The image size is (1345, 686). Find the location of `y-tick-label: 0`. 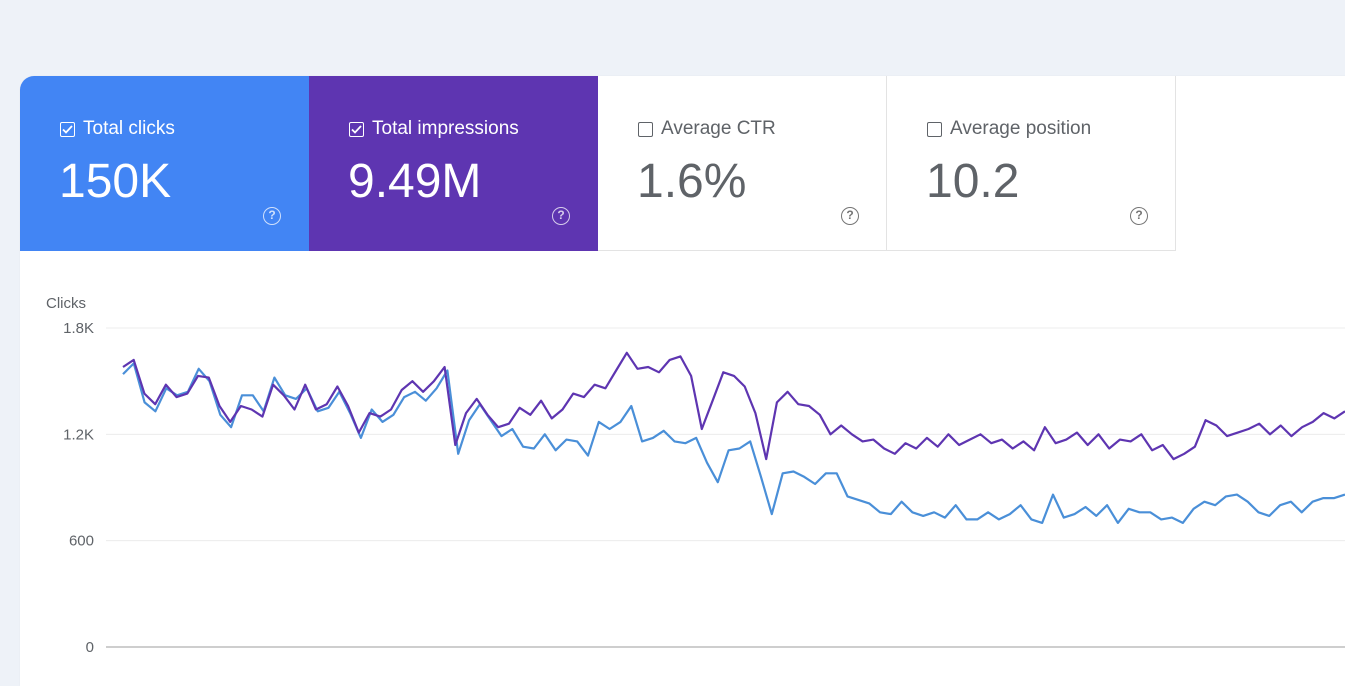

y-tick-label: 0 is located at coordinates (90, 647).